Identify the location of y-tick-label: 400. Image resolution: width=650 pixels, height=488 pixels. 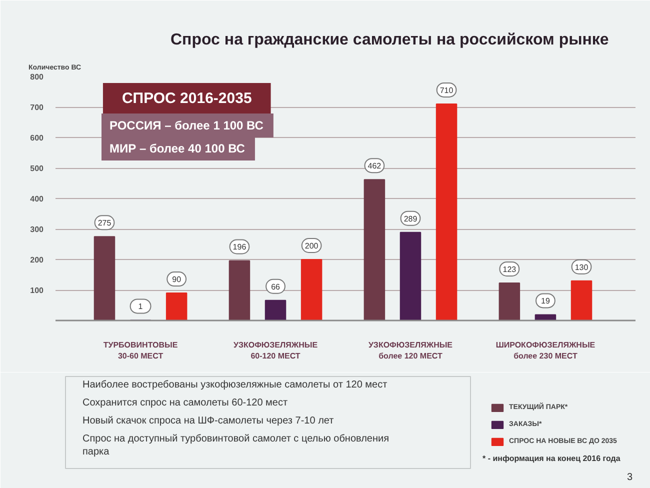
(37, 199).